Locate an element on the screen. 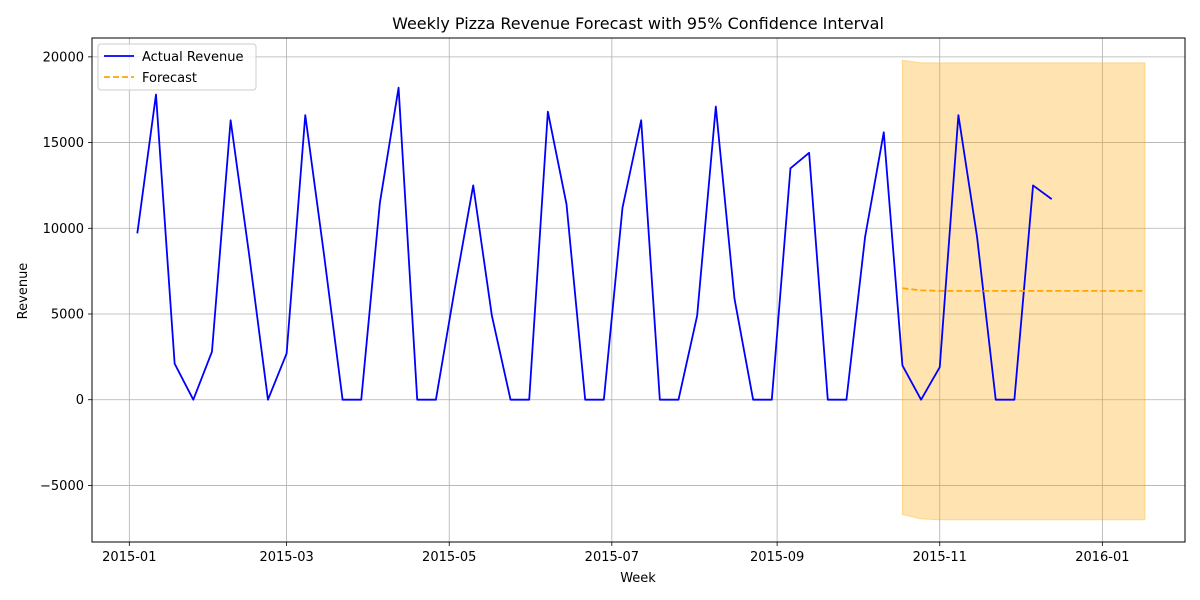 This screenshot has width=1200, height=600. legend-label-actual: Actual Revenue is located at coordinates (192, 57).